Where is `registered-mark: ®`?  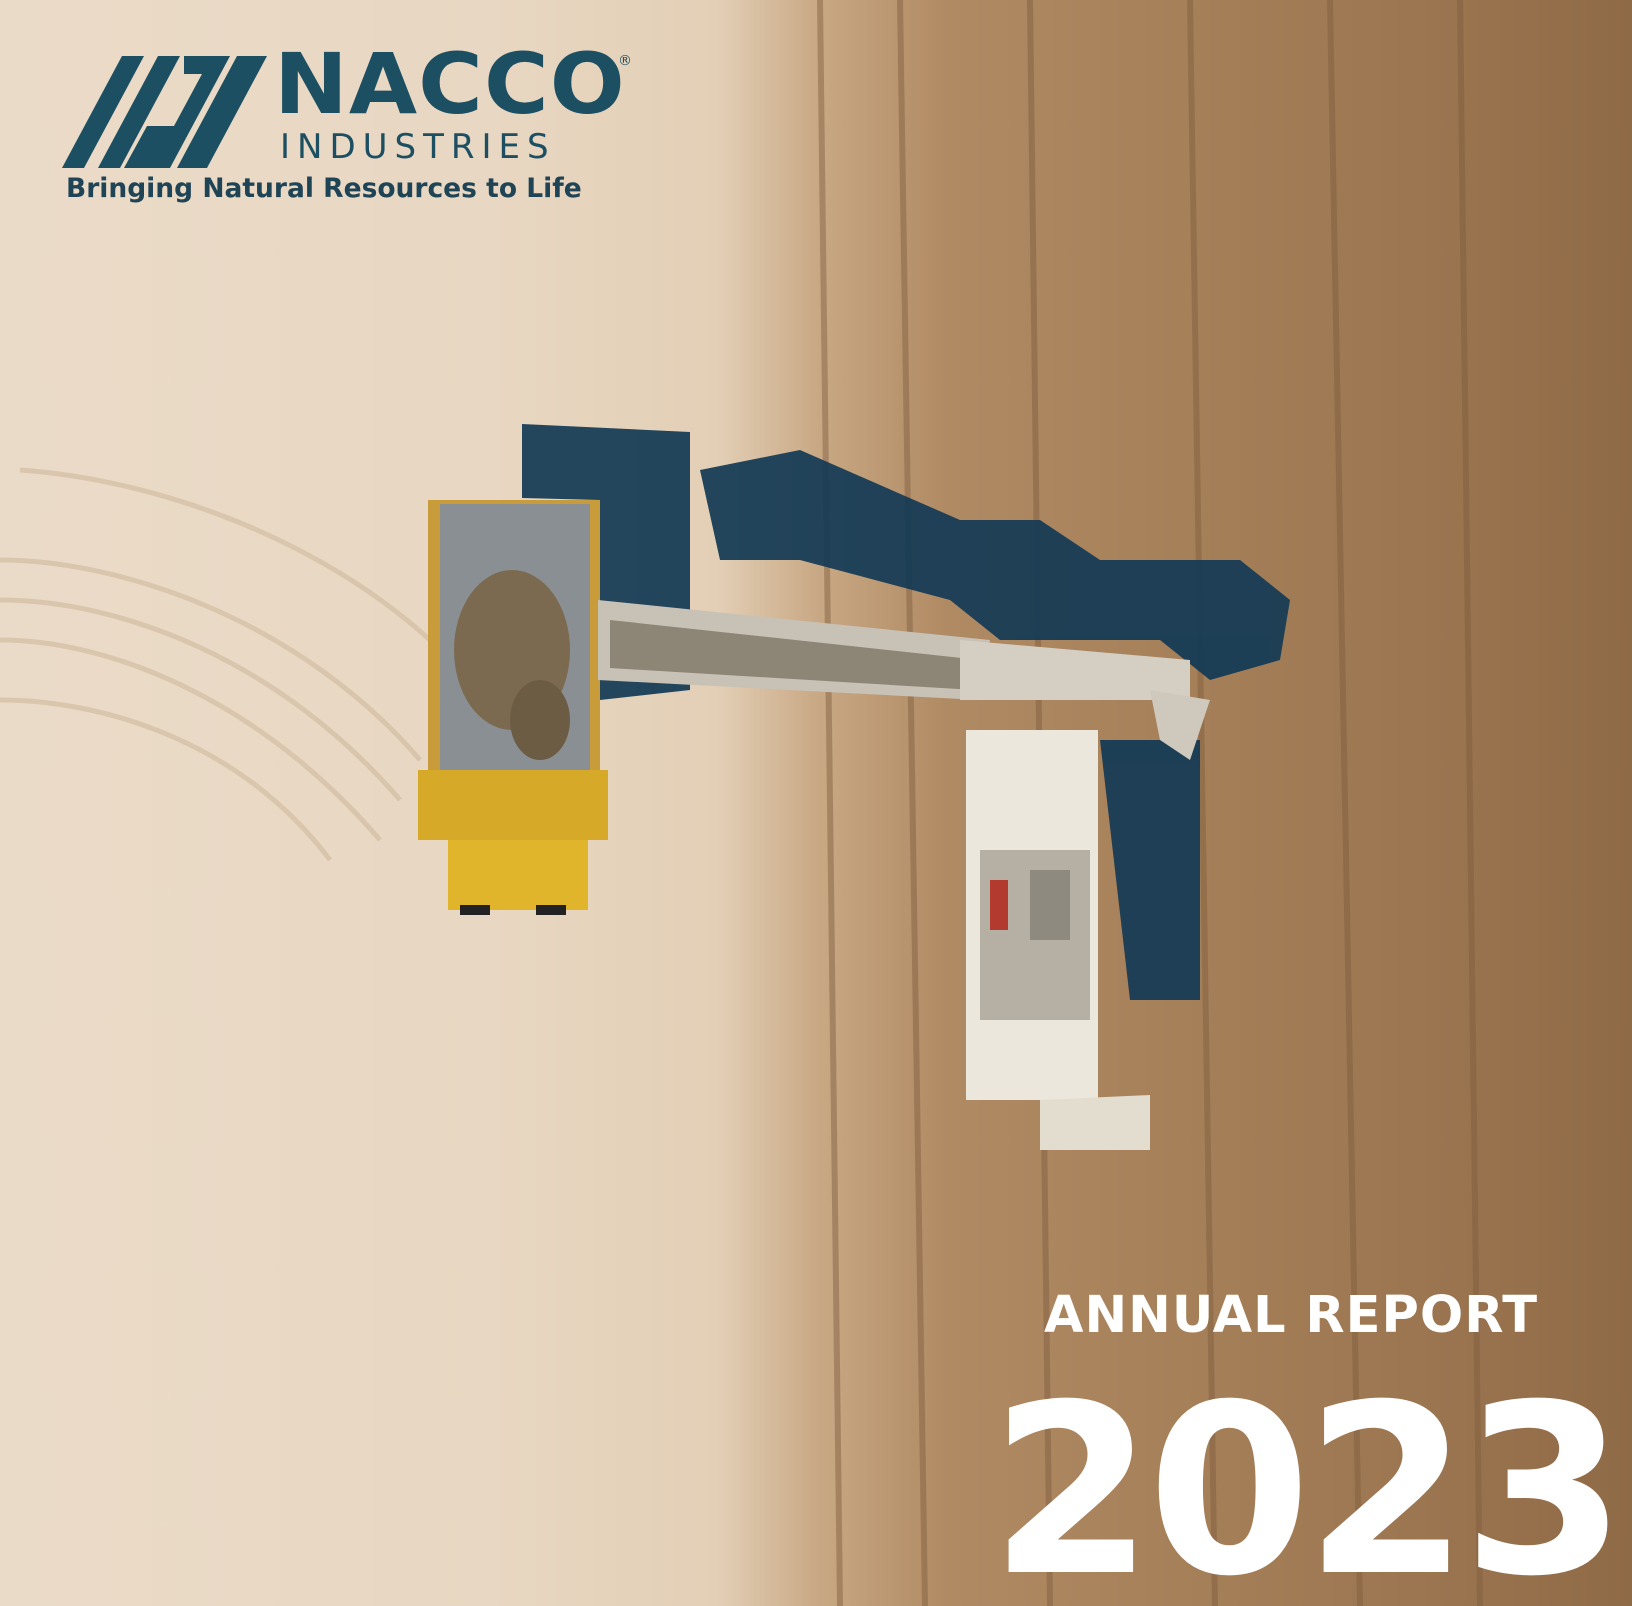
registered-mark: ® is located at coordinates (625, 61).